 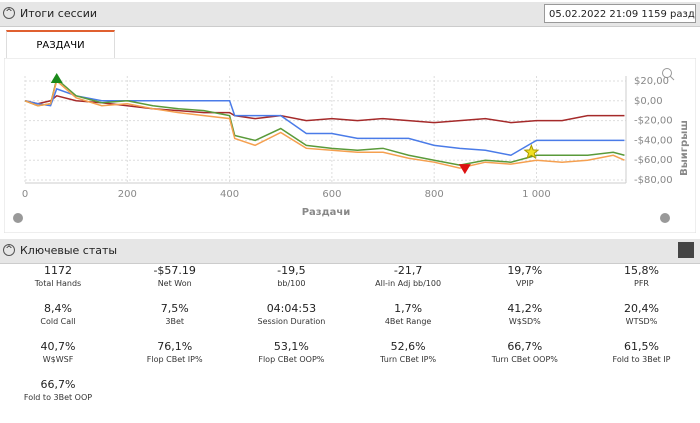 I want to click on stat-value: 7,5%, so click(x=174, y=308).